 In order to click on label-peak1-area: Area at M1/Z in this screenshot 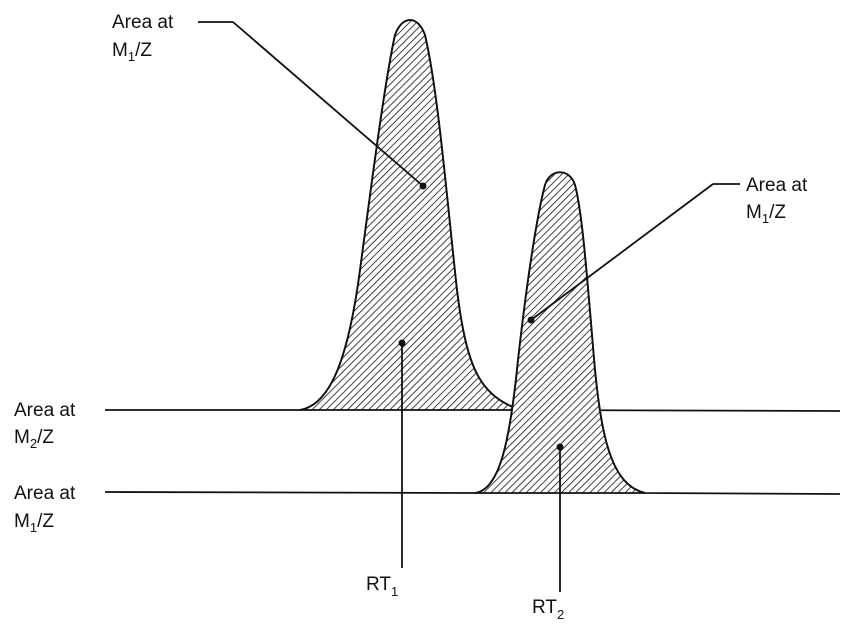, I will do `click(143, 38)`.